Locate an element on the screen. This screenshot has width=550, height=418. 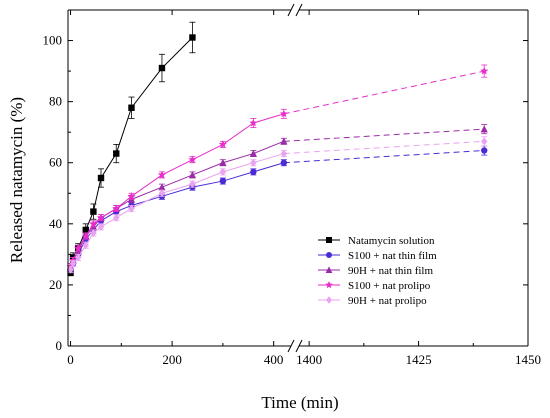
y-tick-label: 20 is located at coordinates (55, 284).